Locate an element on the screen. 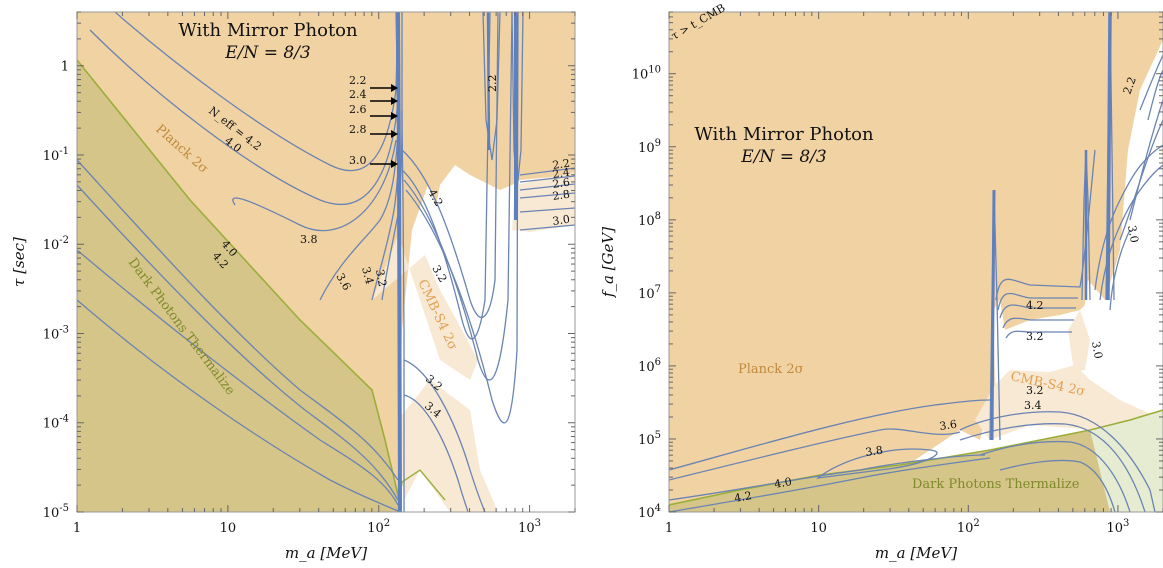 Image resolution: width=1163 pixels, height=568 pixels. right-title: With Mirror Photon is located at coordinates (784, 134).